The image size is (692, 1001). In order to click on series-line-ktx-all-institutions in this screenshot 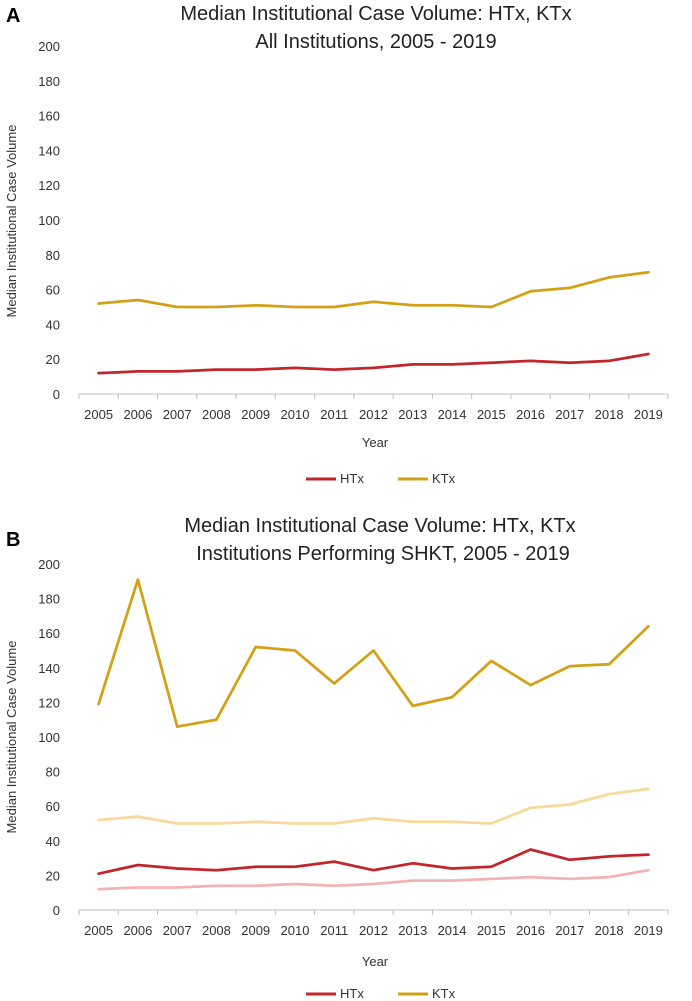, I will do `click(373, 806)`.